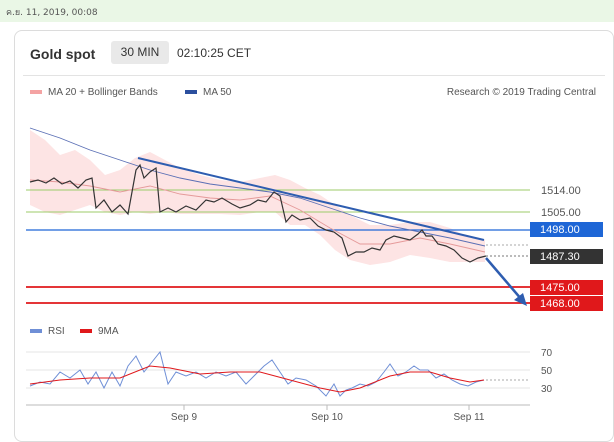 This screenshot has width=614, height=442. Describe the element at coordinates (257, 379) in the screenshot. I see `rsi-ma-line` at that location.